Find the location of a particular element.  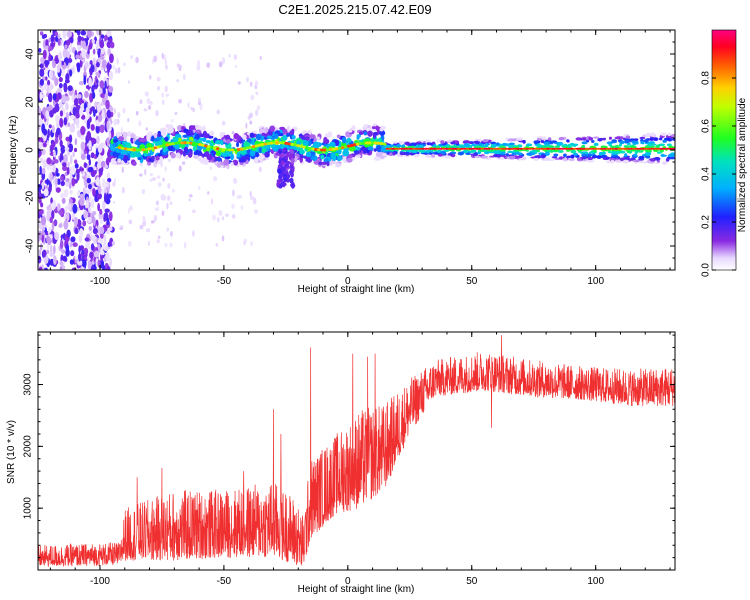

spectrogram-ytick-label: -40 is located at coordinates (30, 245).